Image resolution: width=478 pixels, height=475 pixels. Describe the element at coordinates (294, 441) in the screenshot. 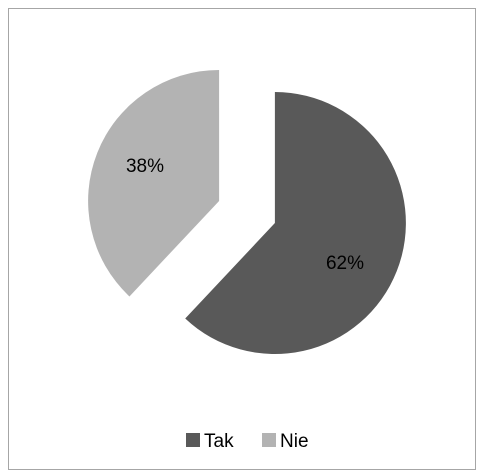

I see `legend-label-nie: Nie` at that location.